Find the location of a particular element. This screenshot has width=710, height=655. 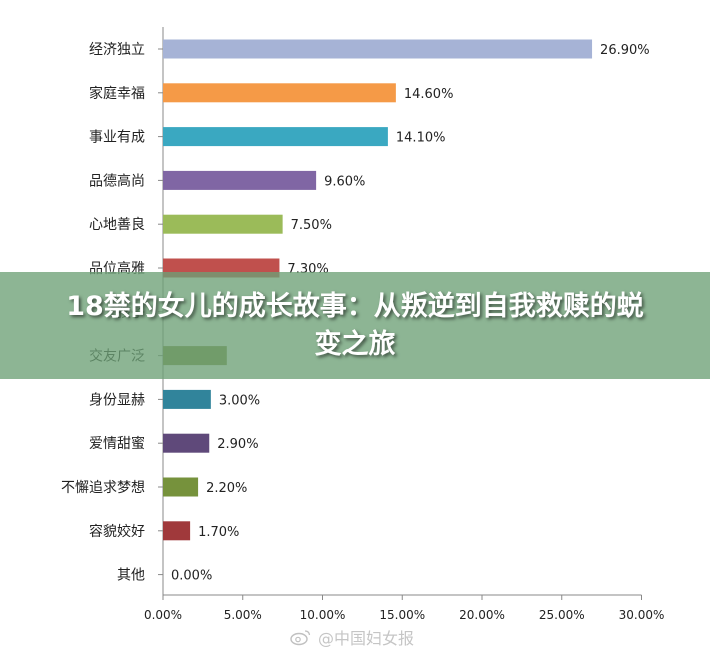

category-label: 经济独立 is located at coordinates (117, 50).